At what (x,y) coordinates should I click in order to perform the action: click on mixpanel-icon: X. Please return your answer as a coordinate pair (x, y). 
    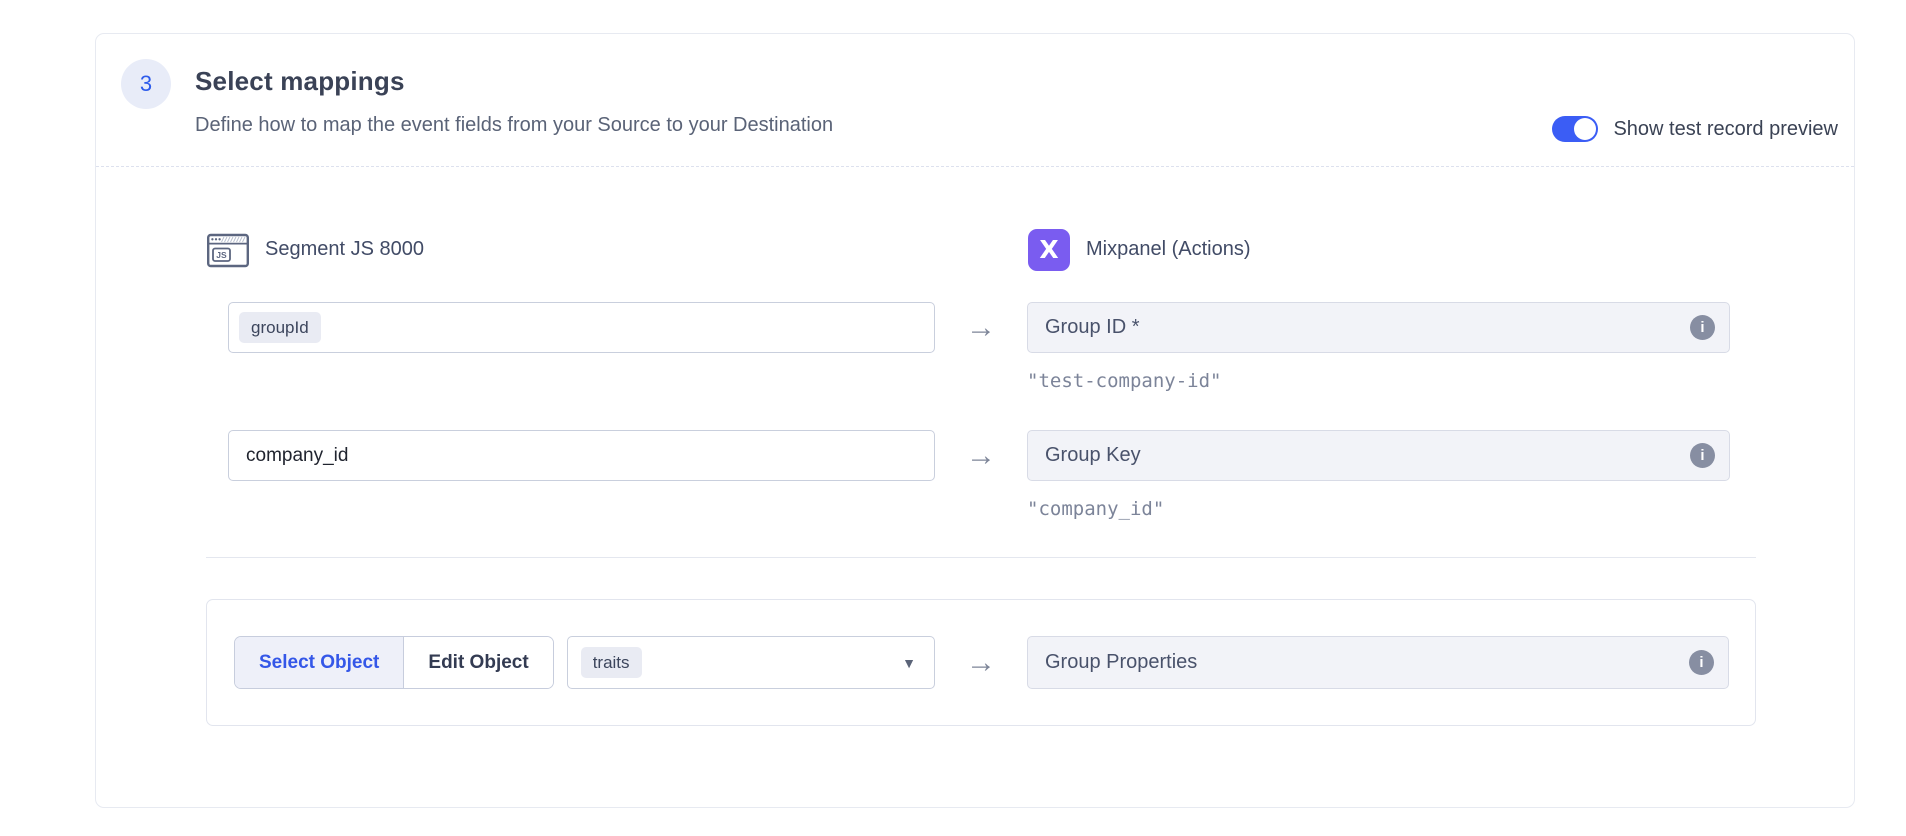
    Looking at the image, I should click on (1049, 250).